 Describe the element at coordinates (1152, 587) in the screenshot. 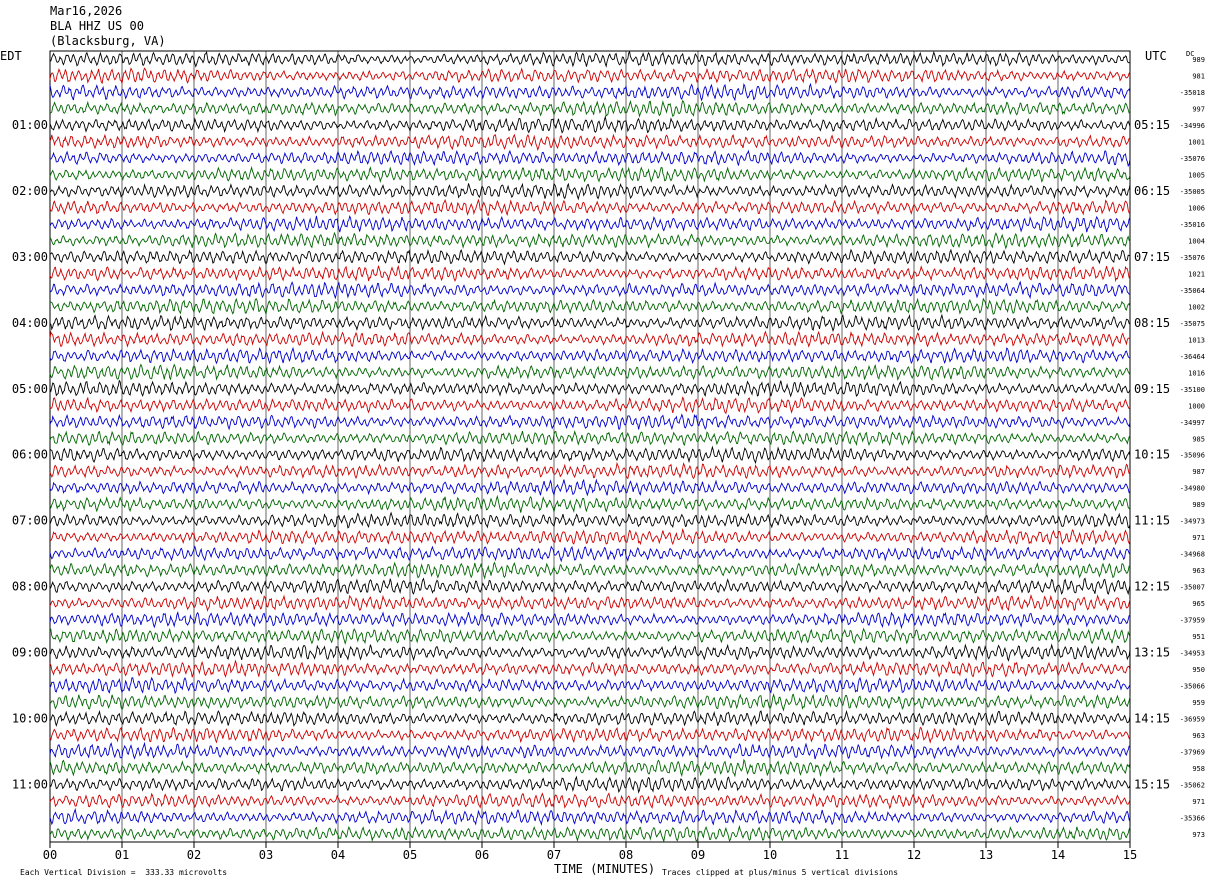

I see `right-hour-label: 12:15` at that location.